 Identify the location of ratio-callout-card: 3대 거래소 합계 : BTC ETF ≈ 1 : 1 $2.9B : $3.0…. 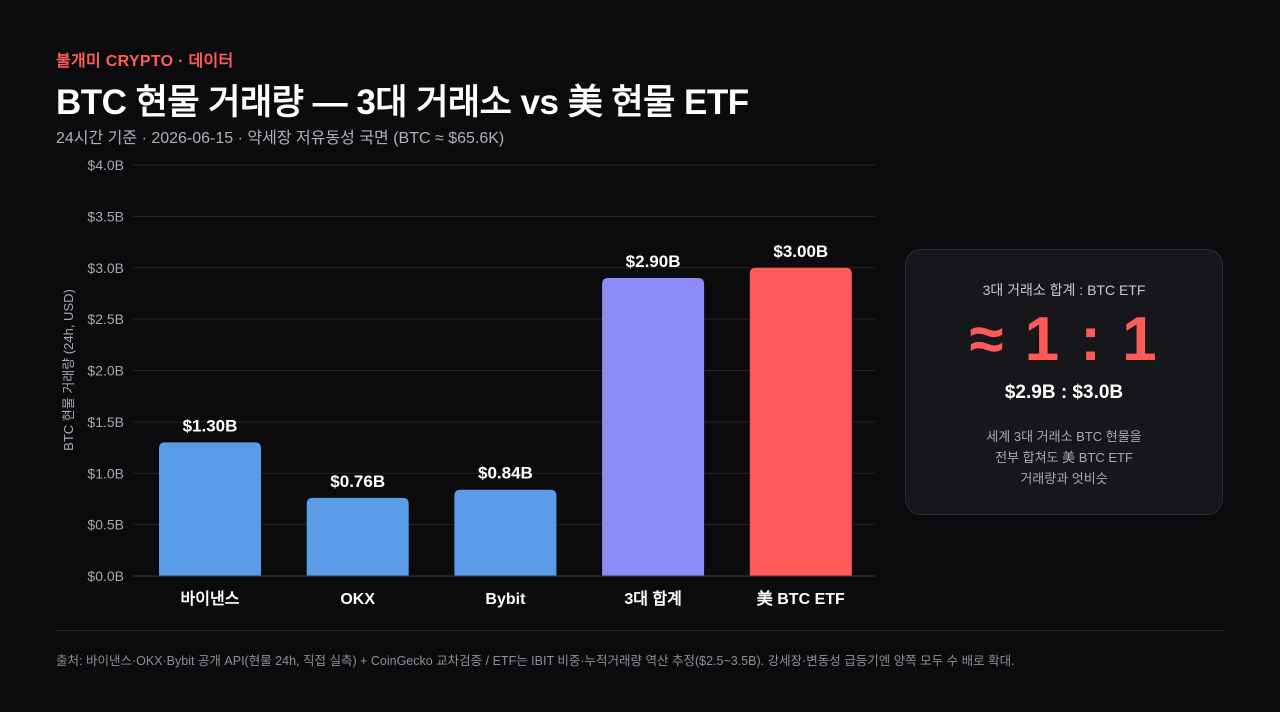
(1064, 382).